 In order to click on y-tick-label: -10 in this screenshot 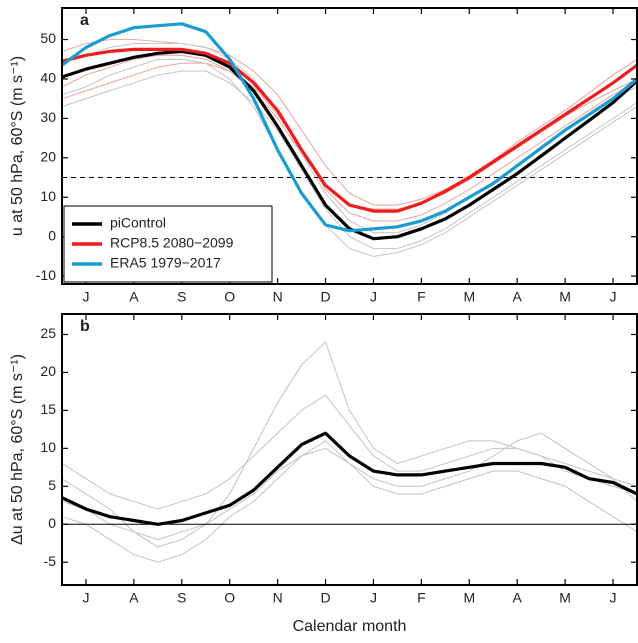, I will do `click(46, 275)`.